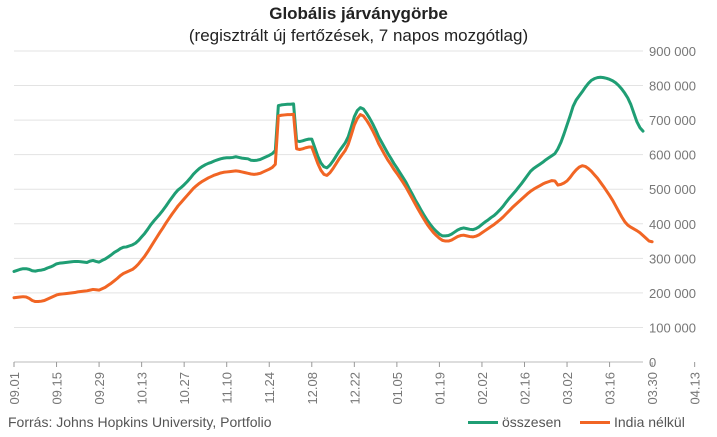  Describe the element at coordinates (57, 388) in the screenshot. I see `x-tick-label: 09.15` at that location.